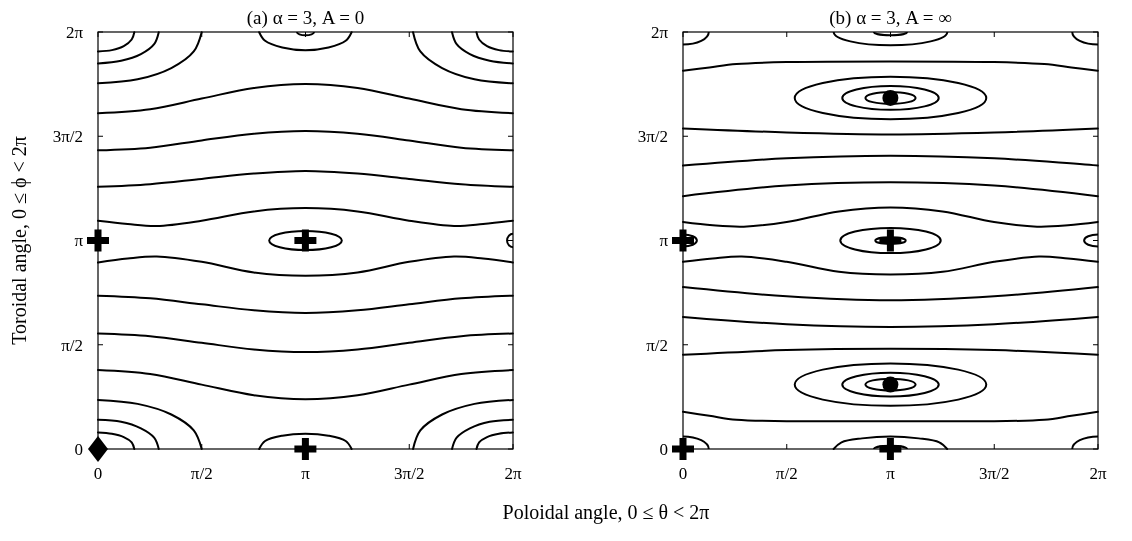 Image resolution: width=1132 pixels, height=541 pixels. Describe the element at coordinates (19, 240) in the screenshot. I see `y-axis-title: Toroidal angle, 0 ≤ ϕ < 2π` at that location.